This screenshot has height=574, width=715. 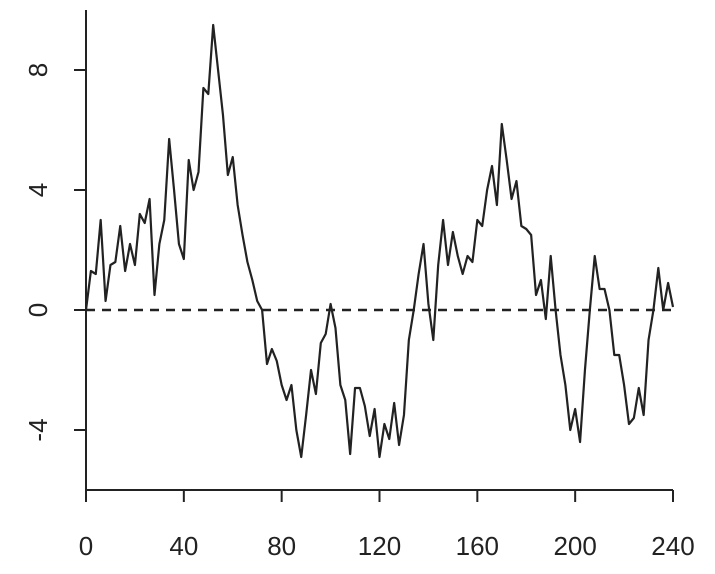 I want to click on y-tick-label: 0, so click(x=38, y=310).